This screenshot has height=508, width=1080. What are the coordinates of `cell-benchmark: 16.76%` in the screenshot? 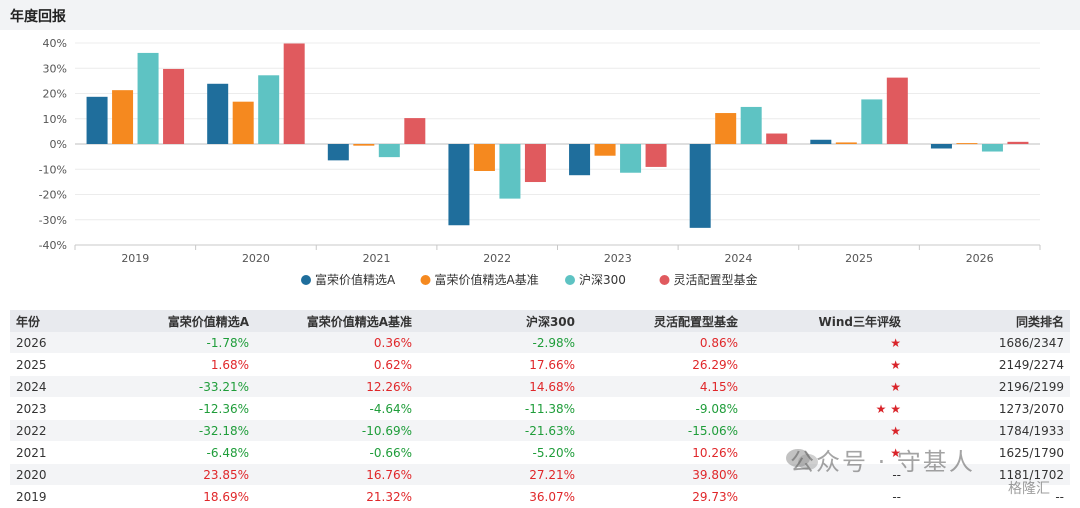 It's located at (336, 474).